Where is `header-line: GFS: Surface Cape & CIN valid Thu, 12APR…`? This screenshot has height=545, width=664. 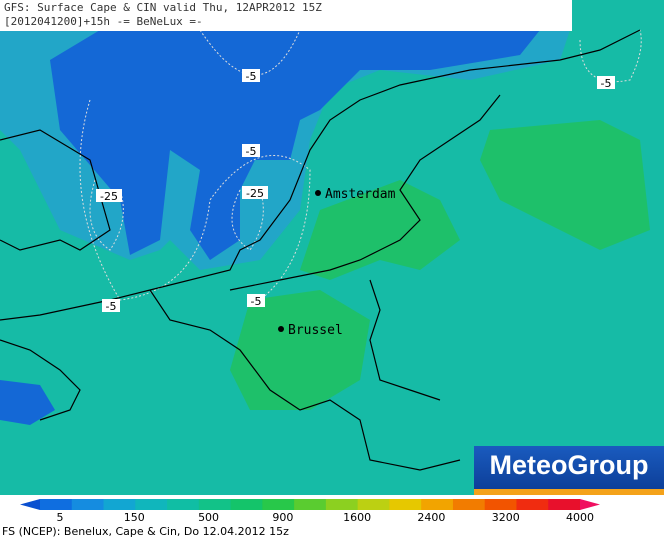 header-line: GFS: Surface Cape & CIN valid Thu, 12APR… is located at coordinates (163, 7).